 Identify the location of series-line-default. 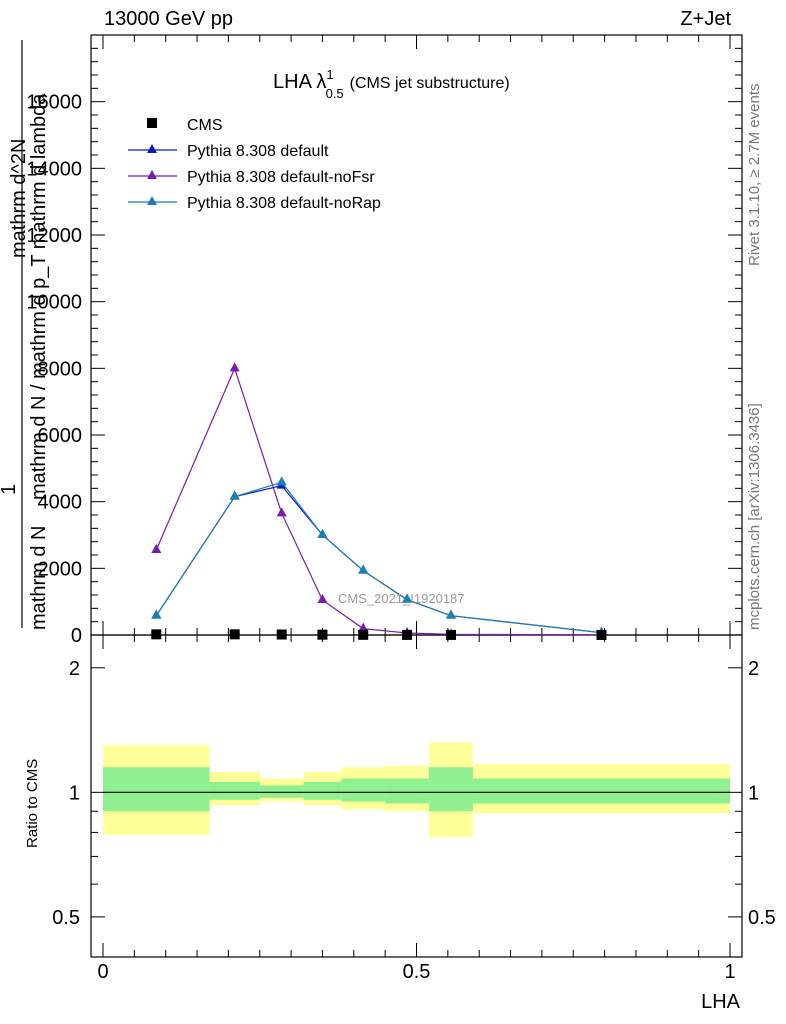
(378, 559).